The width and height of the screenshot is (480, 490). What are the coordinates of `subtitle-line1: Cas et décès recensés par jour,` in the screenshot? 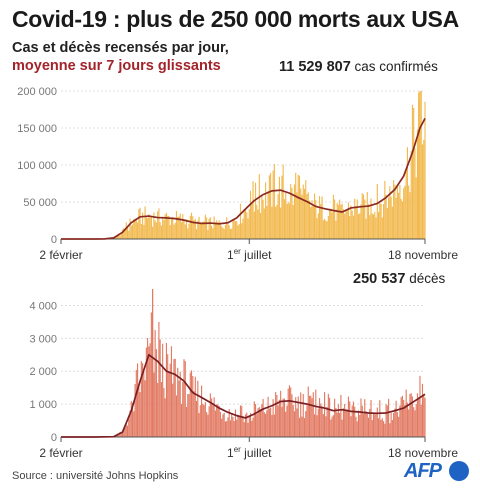 It's located at (120, 48).